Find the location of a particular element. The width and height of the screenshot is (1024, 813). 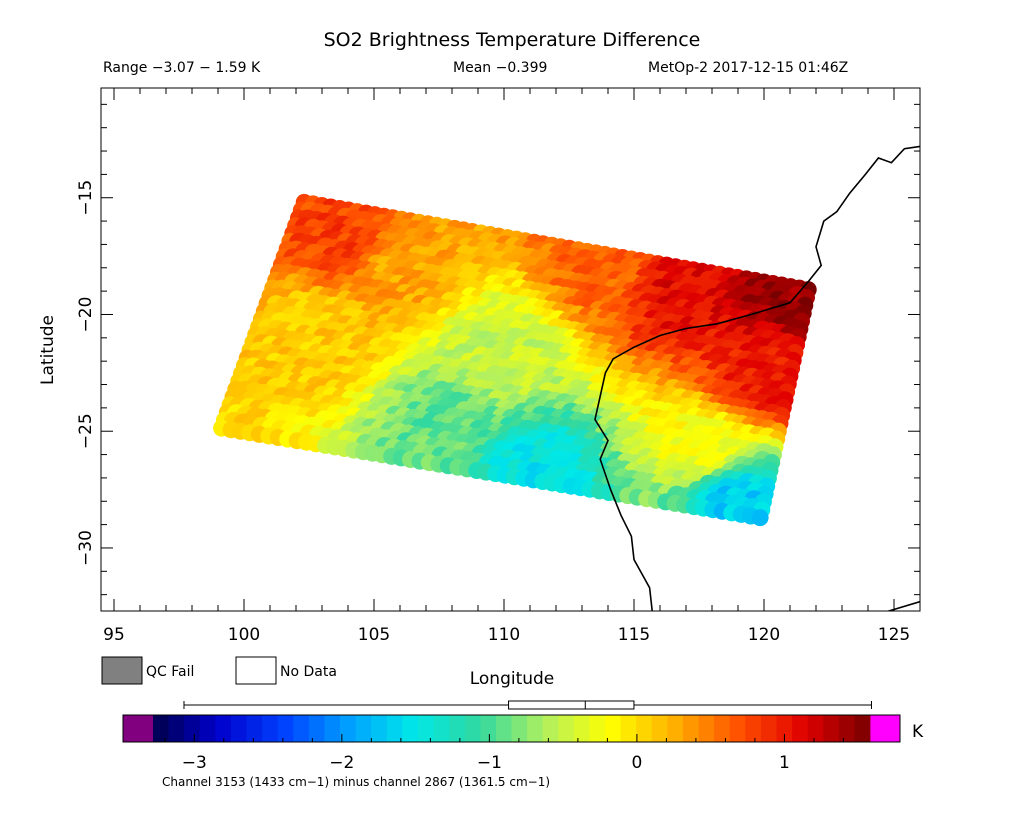

colorbar-frame is located at coordinates (511, 728).